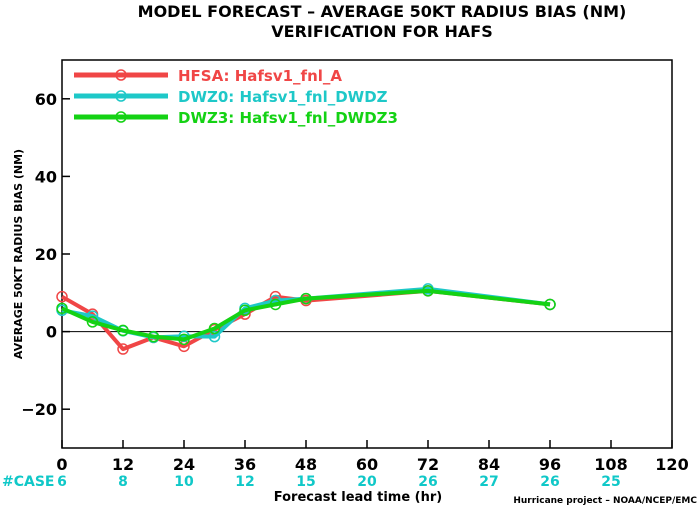 This screenshot has height=506, width=700. I want to click on case-count: 6, so click(62, 482).